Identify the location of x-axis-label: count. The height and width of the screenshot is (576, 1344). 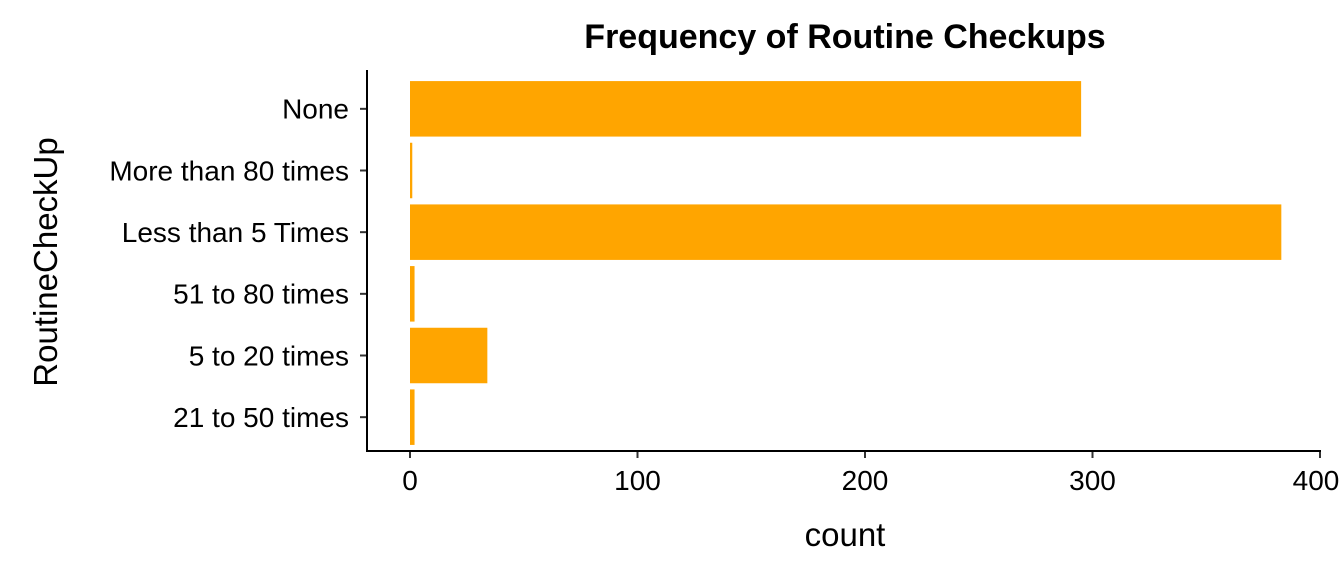
(845, 534).